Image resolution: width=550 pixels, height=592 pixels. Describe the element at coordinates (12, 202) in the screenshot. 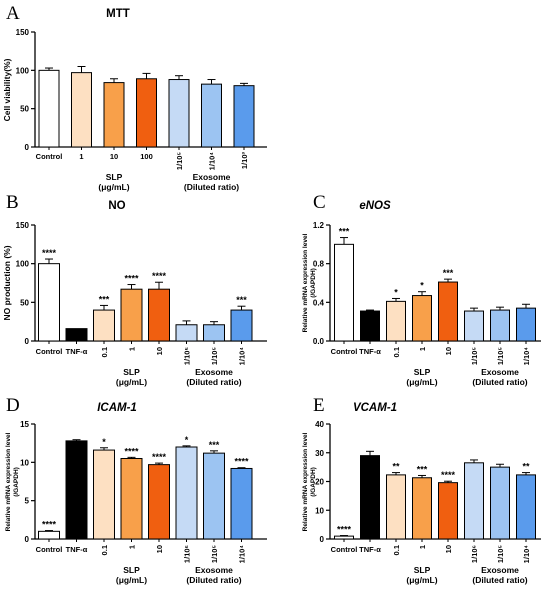

I see `panel-letter: B` at that location.